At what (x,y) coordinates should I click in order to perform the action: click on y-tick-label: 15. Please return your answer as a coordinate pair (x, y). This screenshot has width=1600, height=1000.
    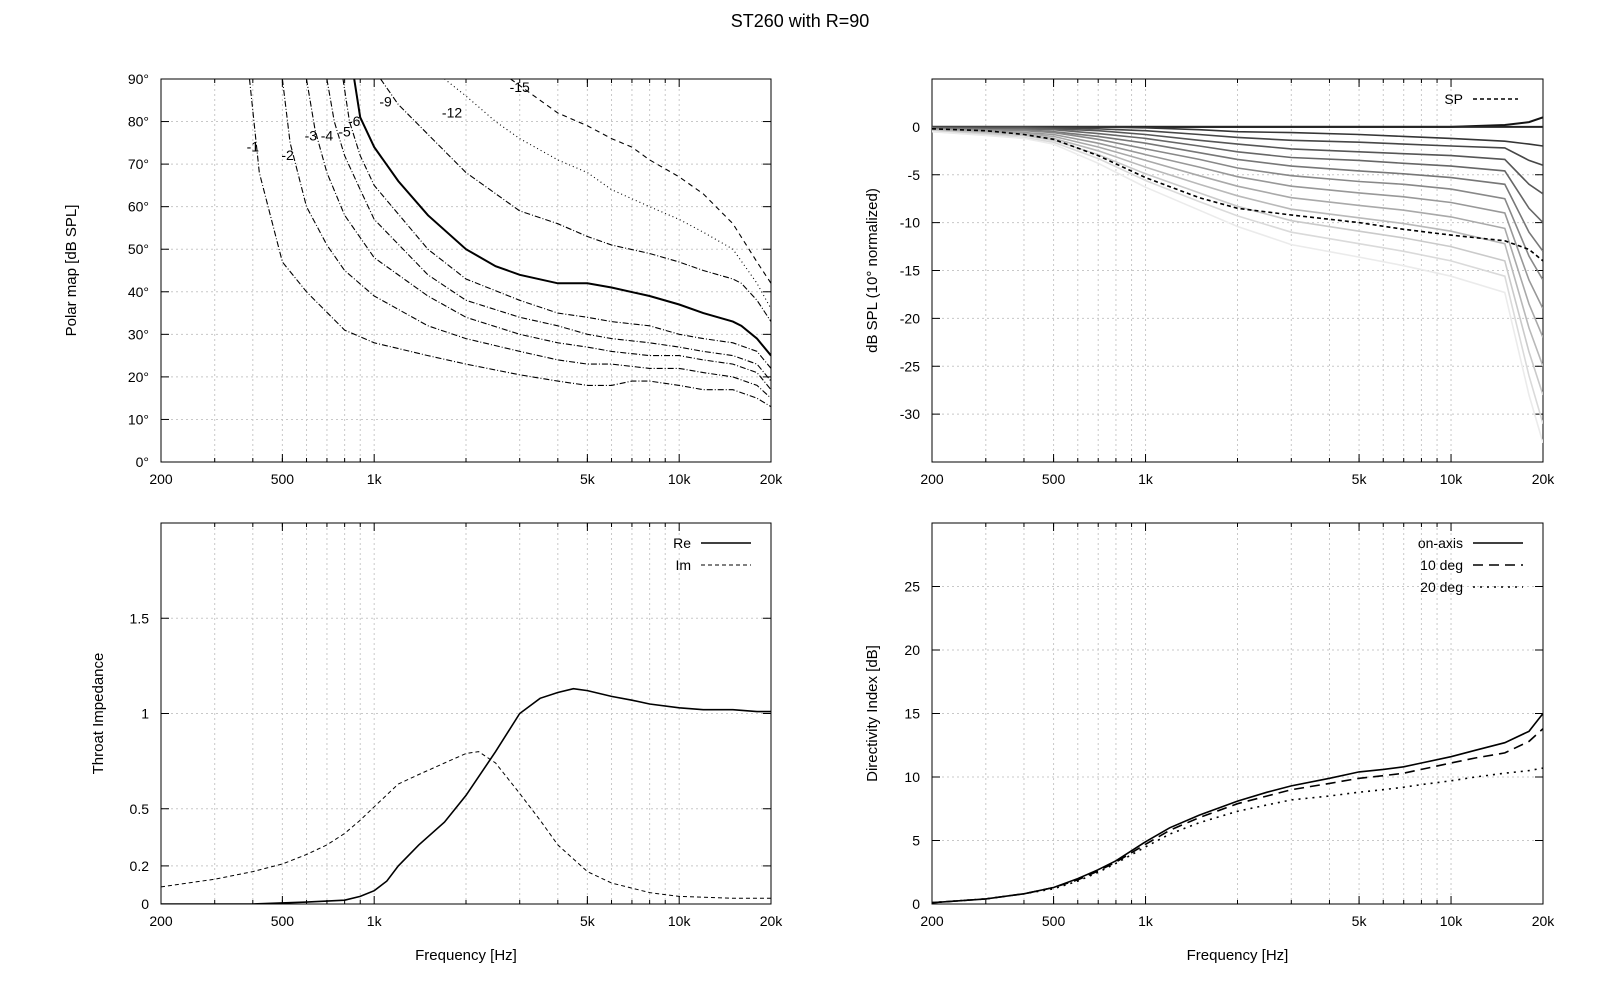
    Looking at the image, I should click on (912, 714).